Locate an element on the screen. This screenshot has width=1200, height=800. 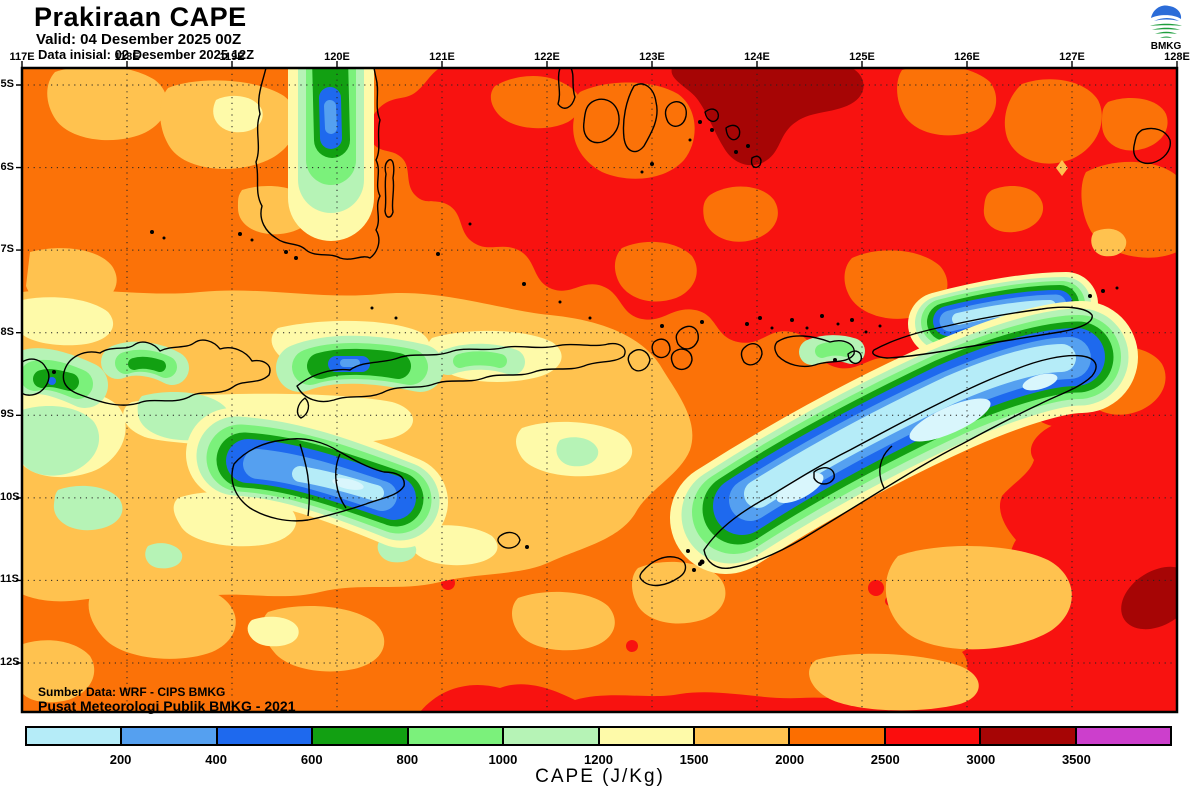
colorbar-tick-label: 3000 is located at coordinates (981, 759).